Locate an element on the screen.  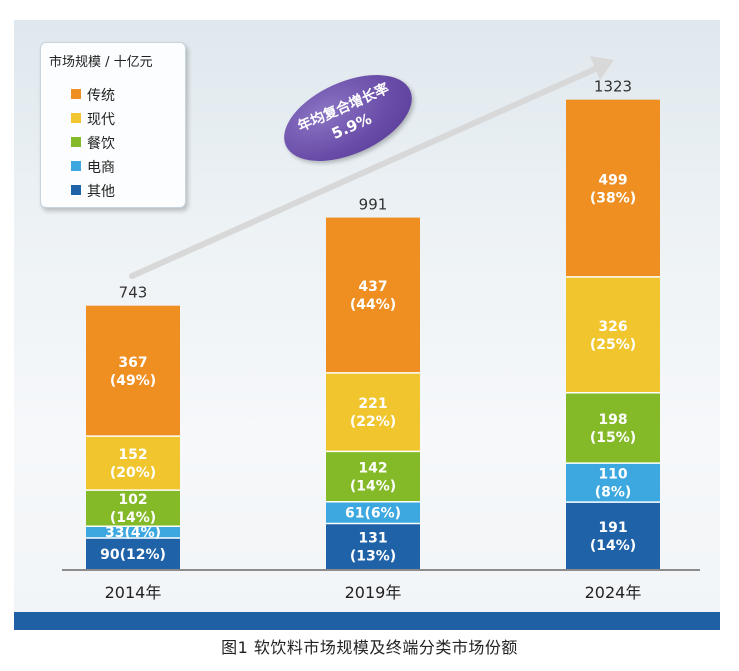
data-label: 61(6%) is located at coordinates (373, 514).